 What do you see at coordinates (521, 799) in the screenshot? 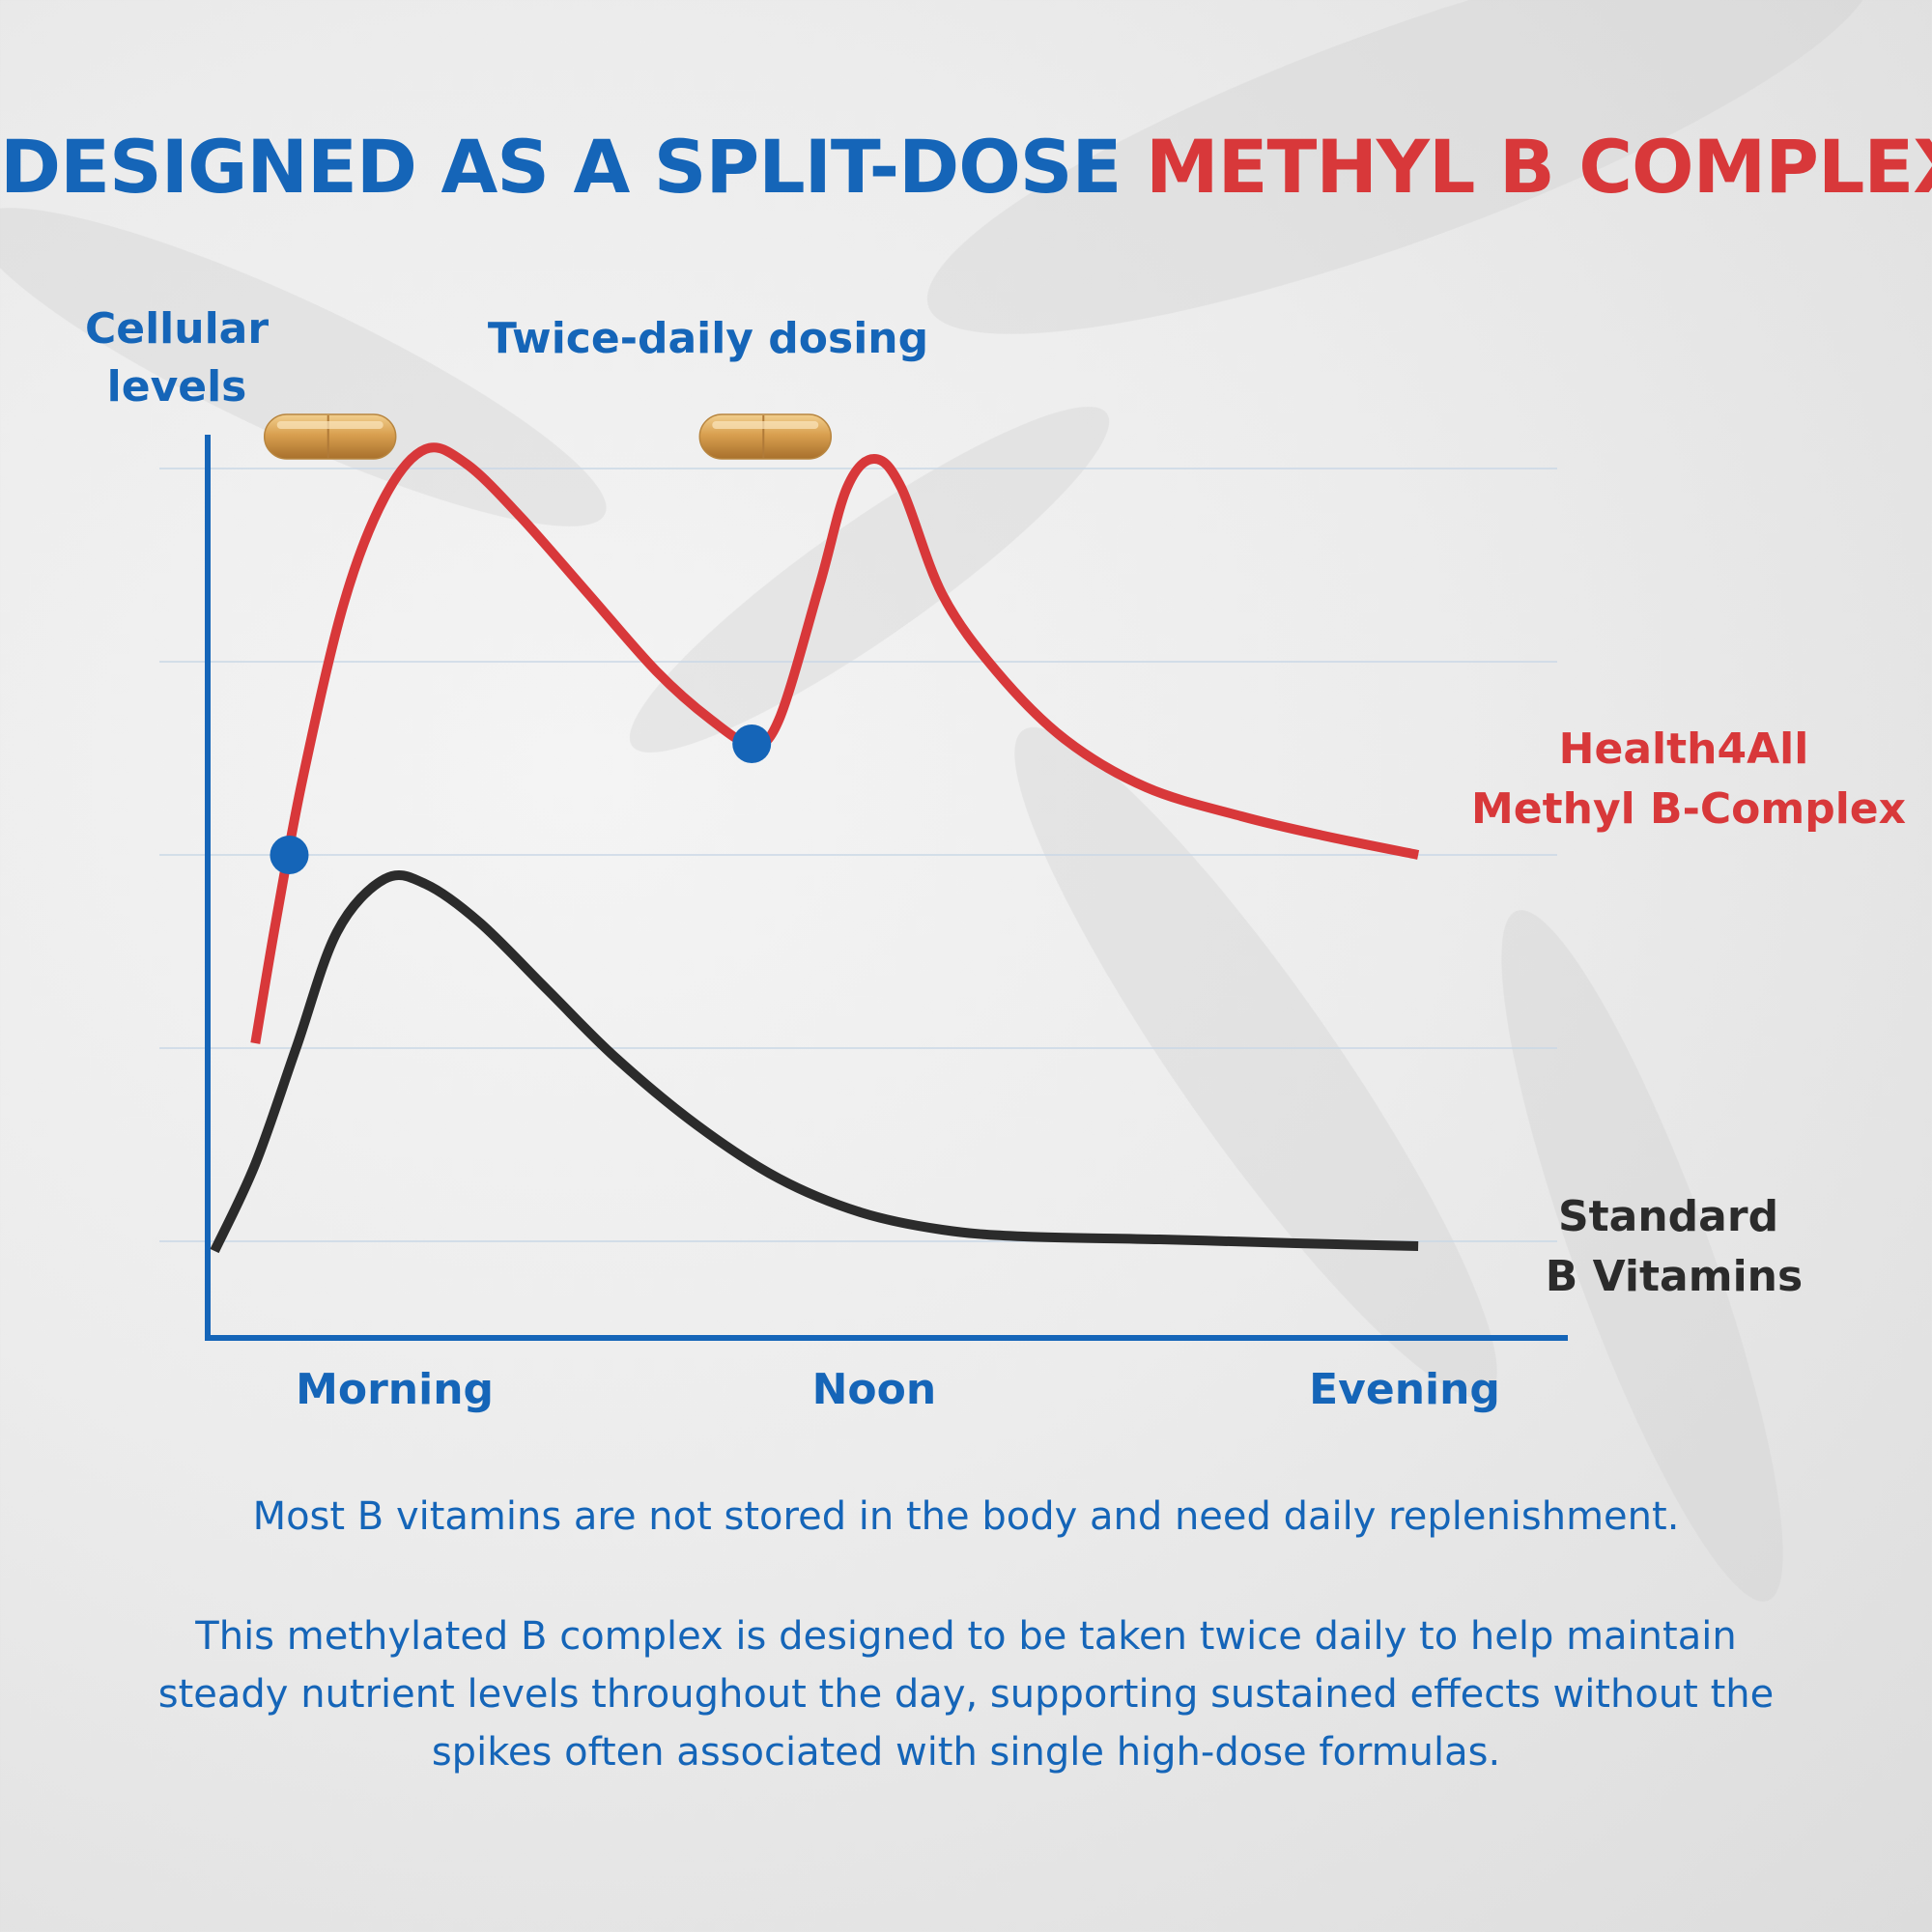
I see `dose-markers` at bounding box center [521, 799].